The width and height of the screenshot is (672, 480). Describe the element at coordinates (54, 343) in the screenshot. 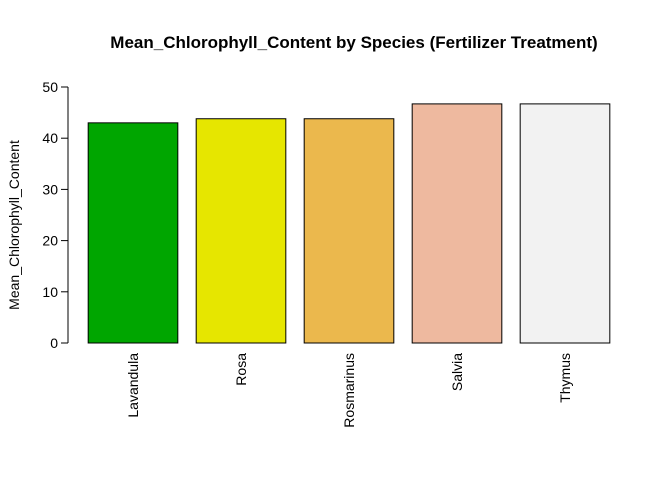

I see `y-tick-label: 0` at that location.